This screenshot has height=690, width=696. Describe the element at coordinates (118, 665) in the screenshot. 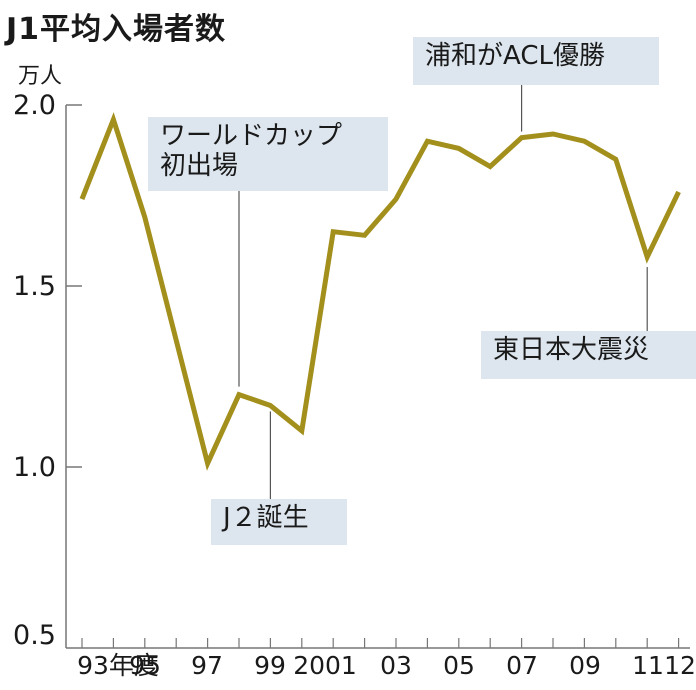

I see `x-tick-label: 93年度` at that location.